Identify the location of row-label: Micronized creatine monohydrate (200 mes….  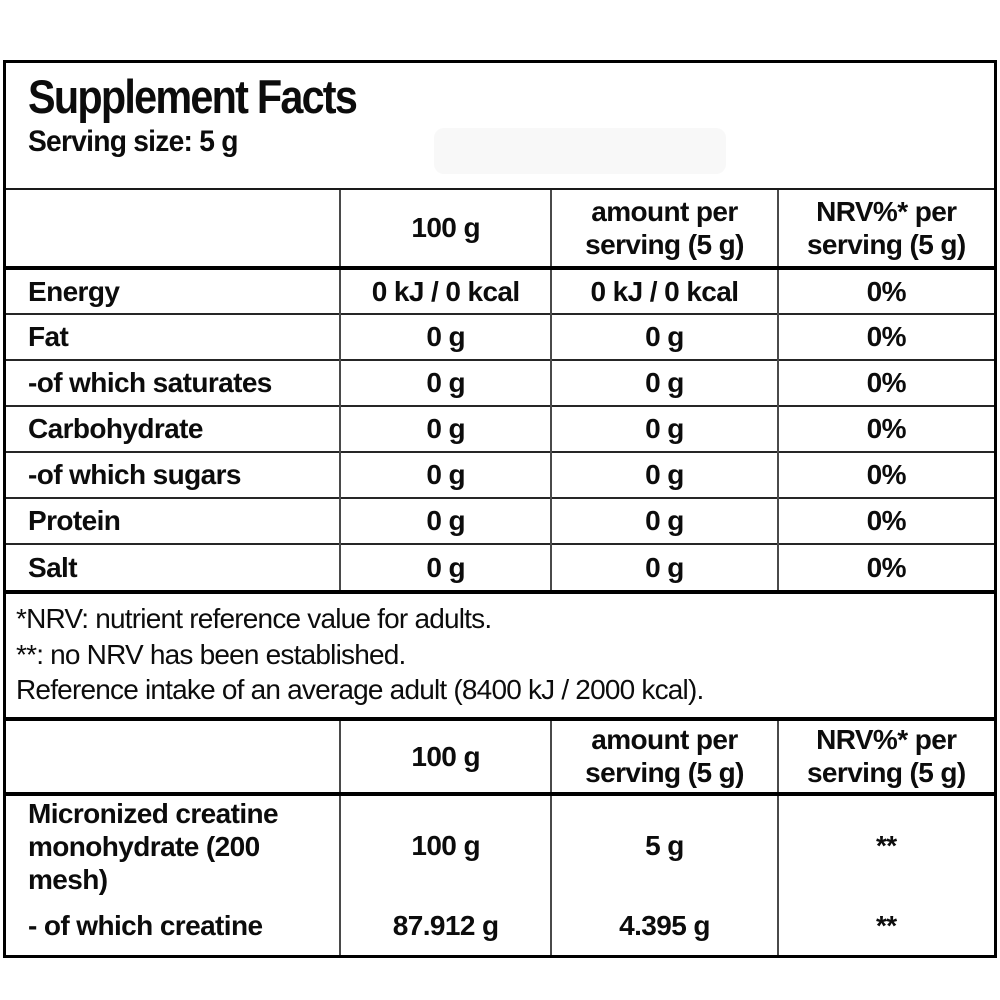
(153, 846).